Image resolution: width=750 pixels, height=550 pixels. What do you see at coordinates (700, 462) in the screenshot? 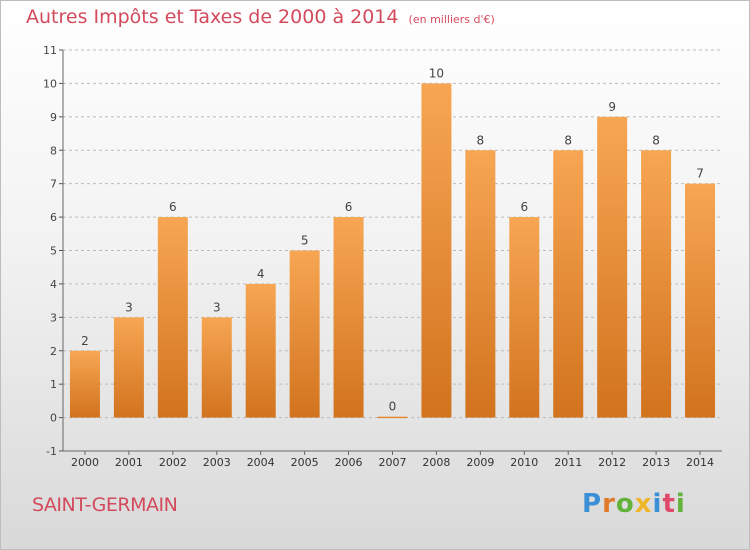
I see `x-tick-label: 2014` at bounding box center [700, 462].